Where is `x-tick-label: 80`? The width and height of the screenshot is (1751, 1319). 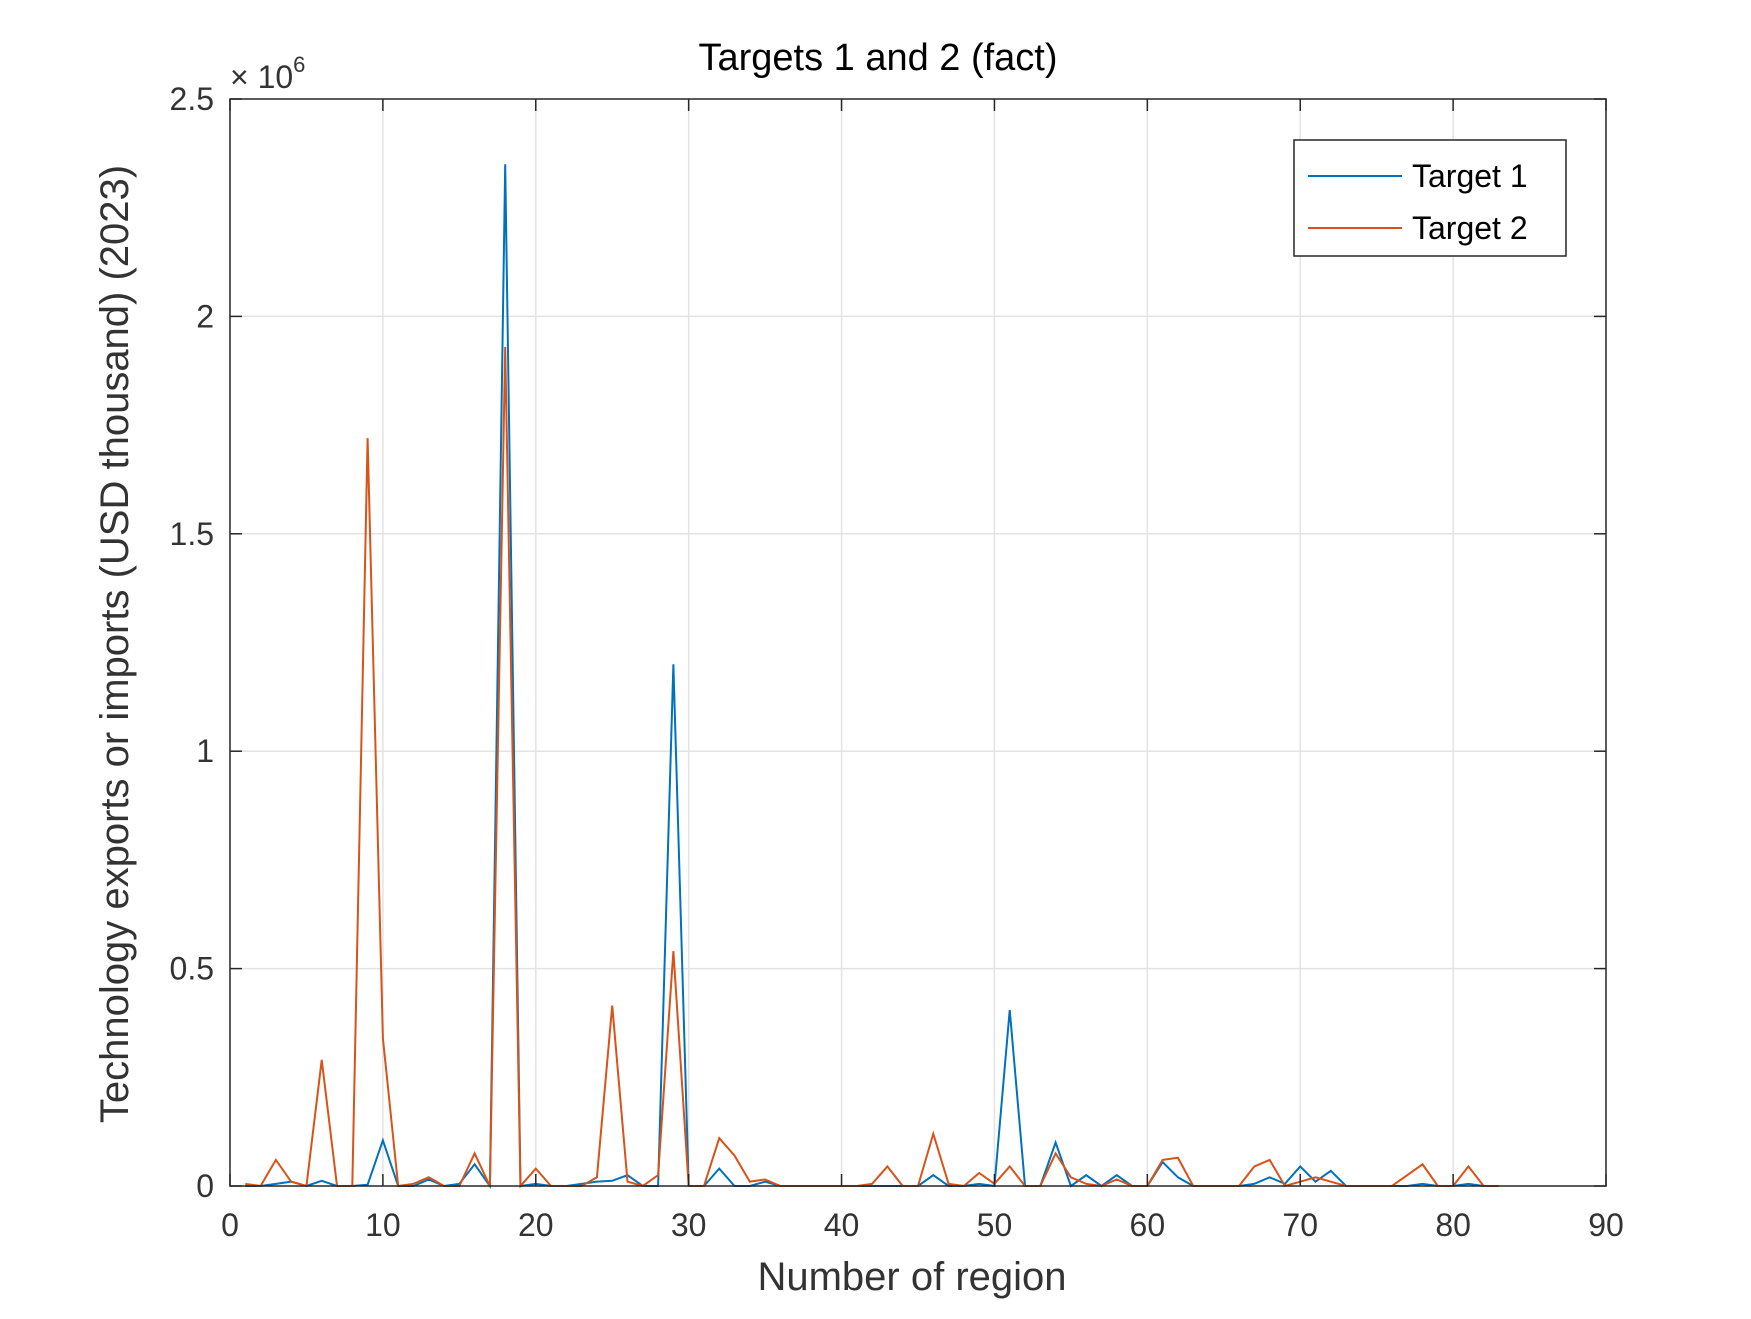
x-tick-label: 80 is located at coordinates (1453, 1225).